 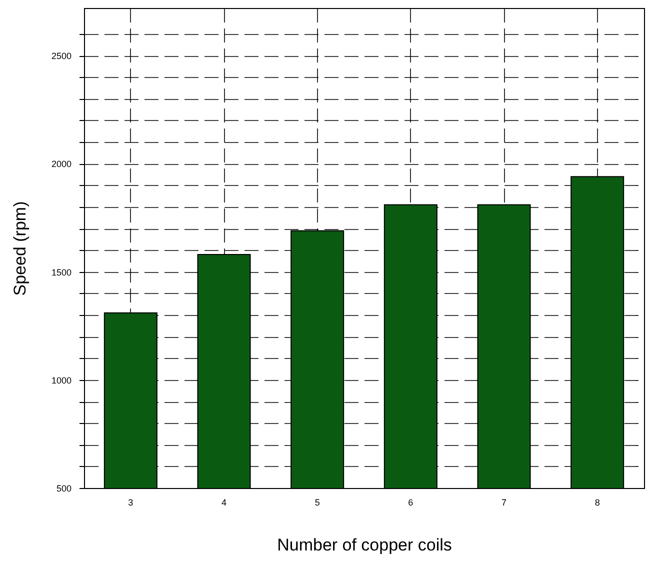 What do you see at coordinates (61, 380) in the screenshot?
I see `y-tick-label: 1000` at bounding box center [61, 380].